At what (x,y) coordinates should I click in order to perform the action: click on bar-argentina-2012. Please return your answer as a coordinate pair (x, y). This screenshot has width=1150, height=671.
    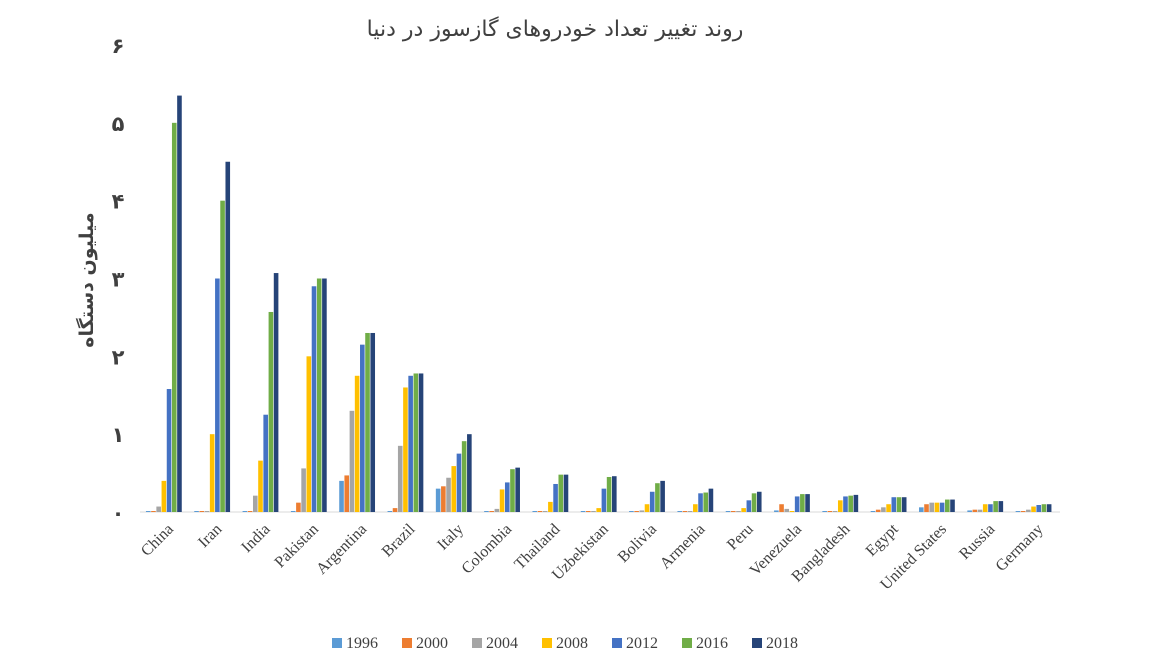
    Looking at the image, I should click on (362, 428).